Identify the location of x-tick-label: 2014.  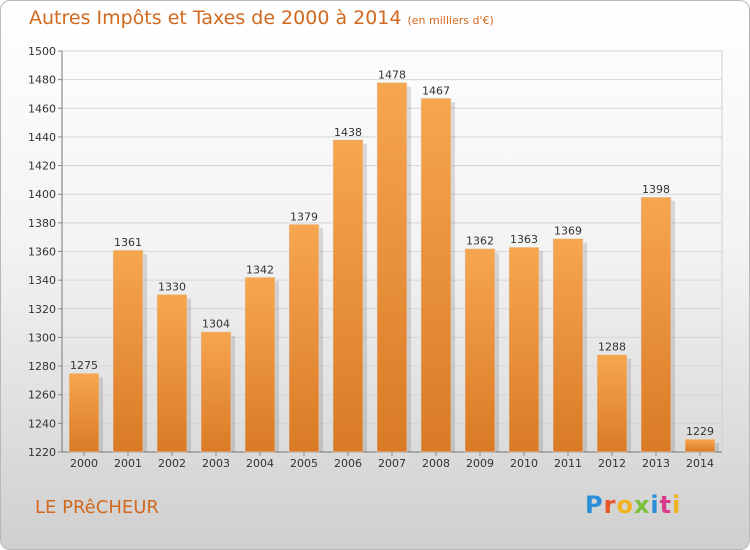
(700, 463).